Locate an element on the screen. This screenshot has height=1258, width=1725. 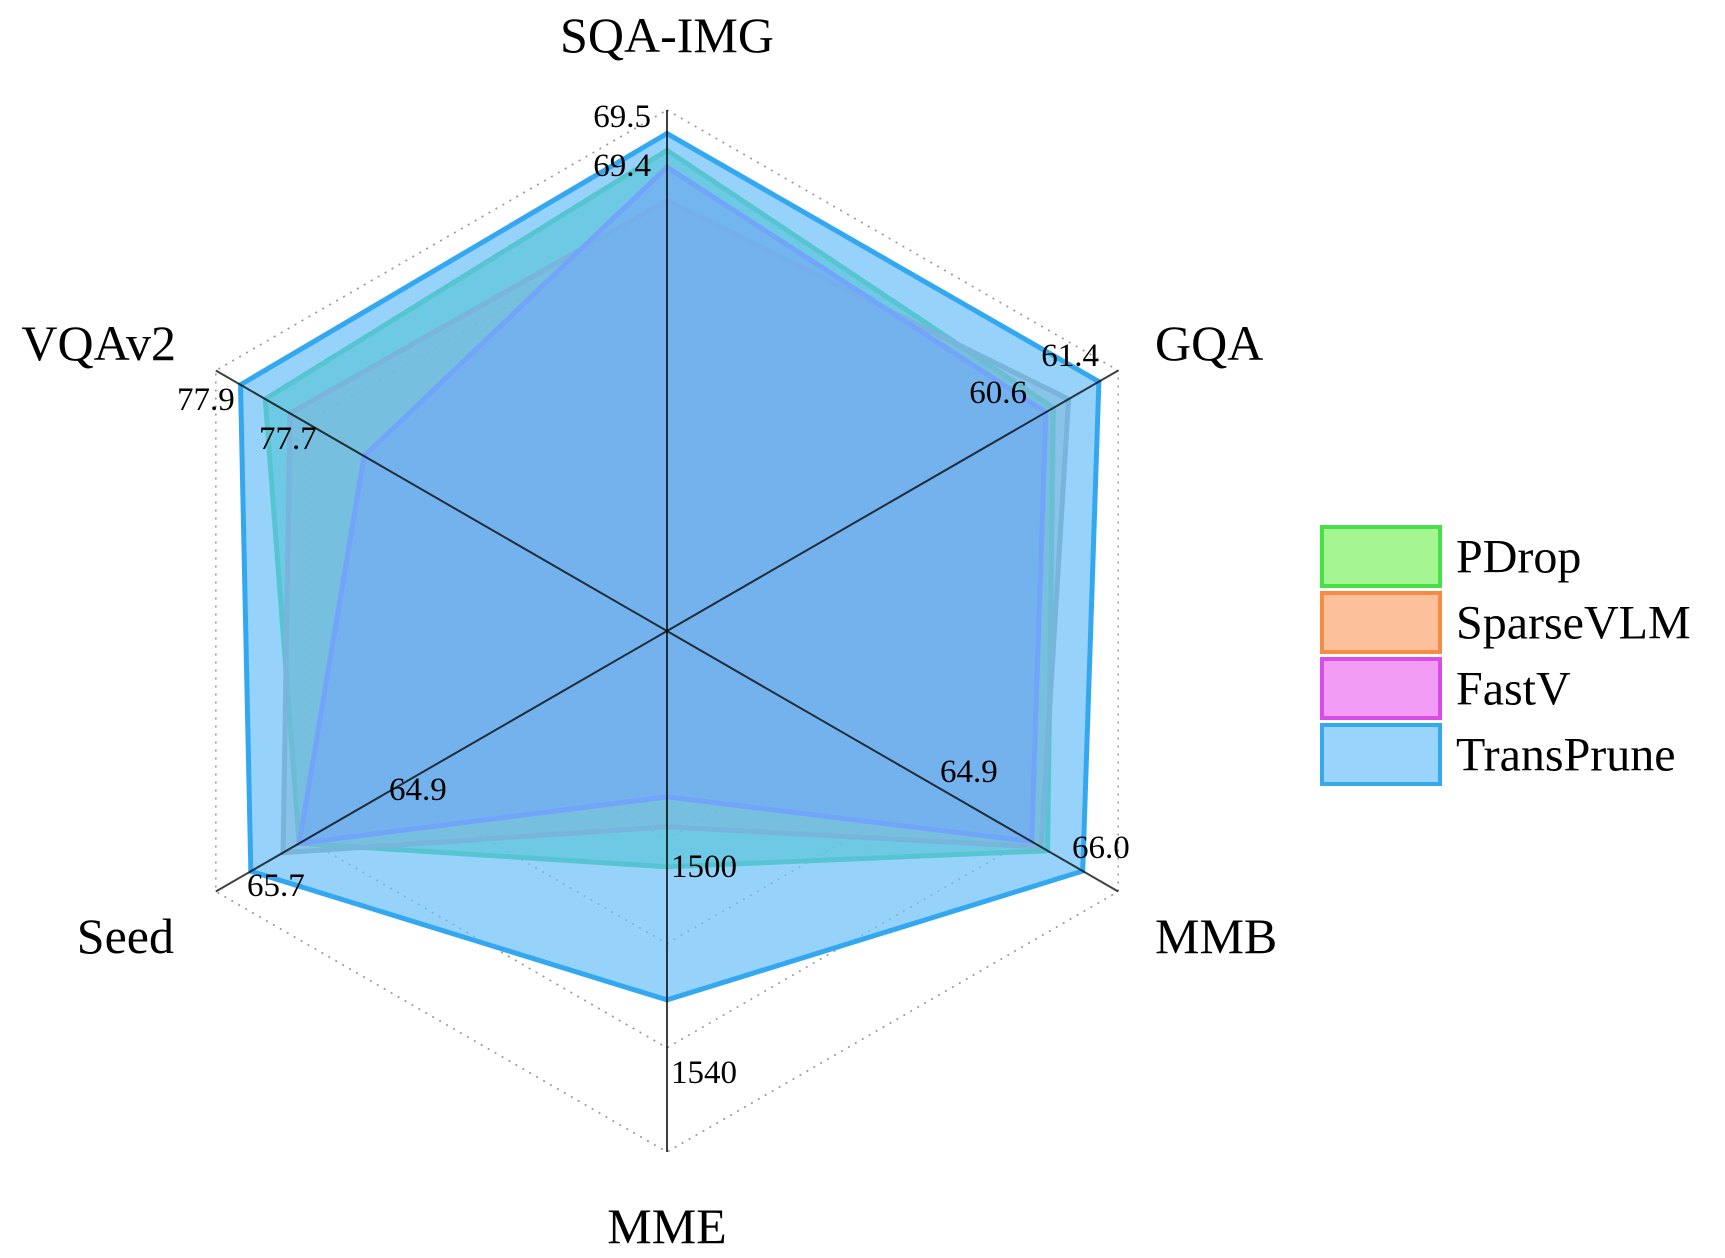
axis-label-seed: Seed is located at coordinates (125, 936).